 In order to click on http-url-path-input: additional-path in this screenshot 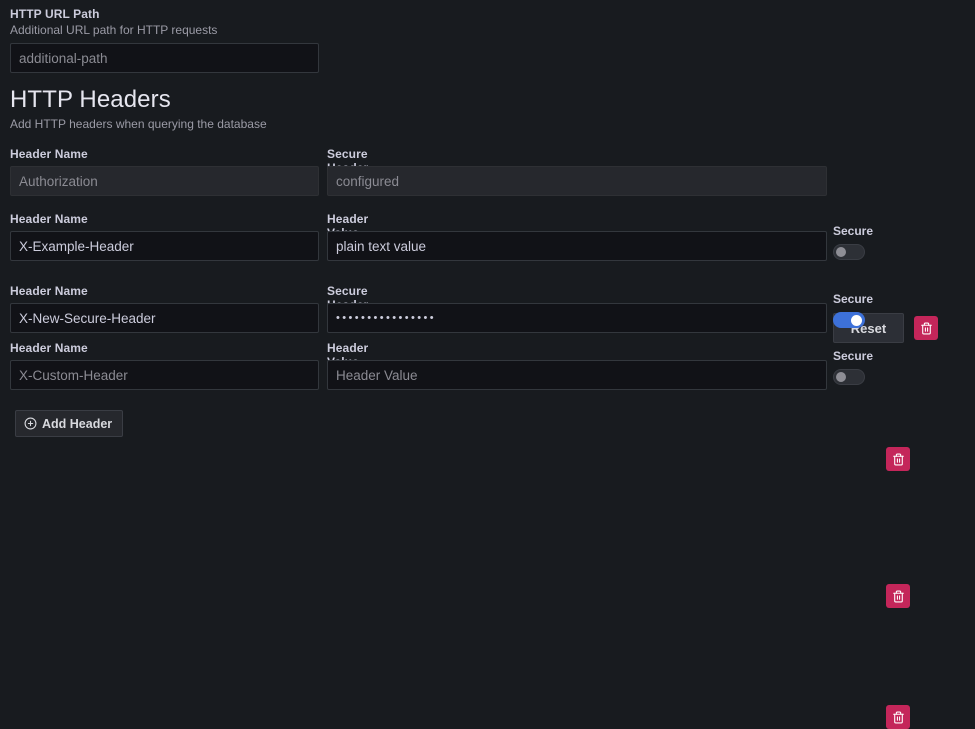, I will do `click(164, 58)`.